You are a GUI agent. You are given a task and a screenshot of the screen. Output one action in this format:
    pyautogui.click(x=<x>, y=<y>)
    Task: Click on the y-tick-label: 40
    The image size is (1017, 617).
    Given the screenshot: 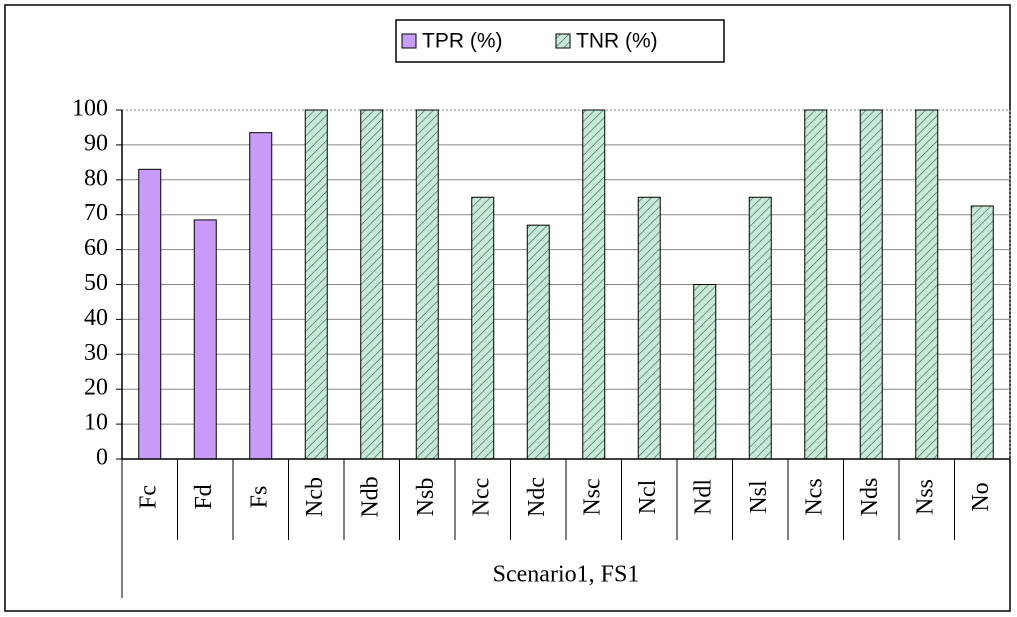 What is the action you would take?
    pyautogui.click(x=96, y=318)
    